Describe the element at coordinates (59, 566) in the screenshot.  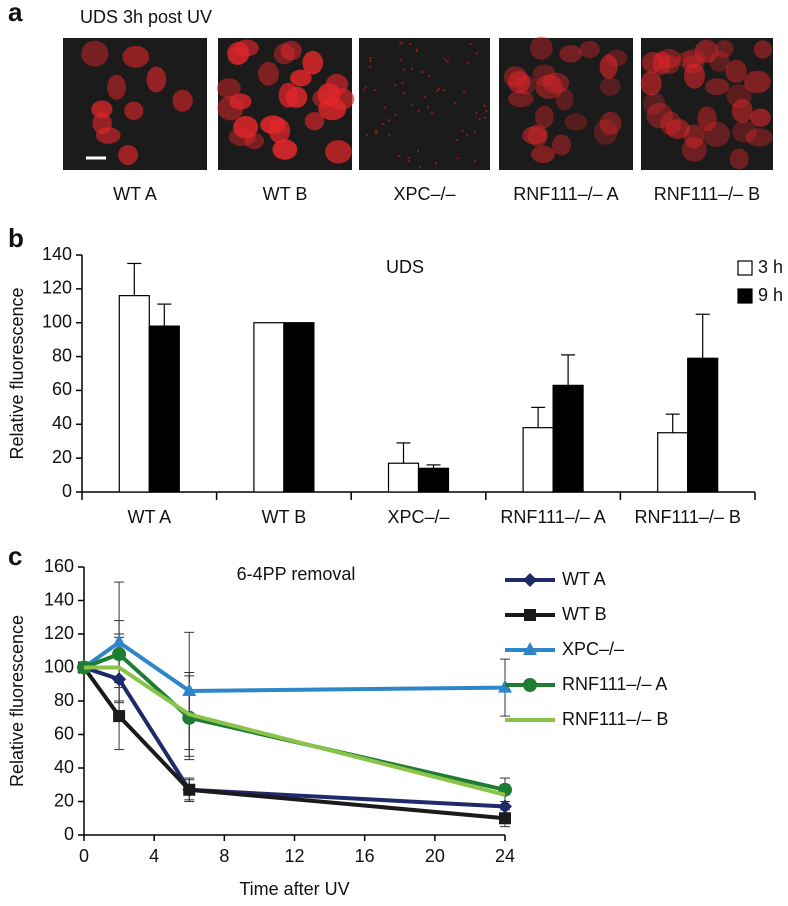
I see `y-tick-label: 160` at that location.